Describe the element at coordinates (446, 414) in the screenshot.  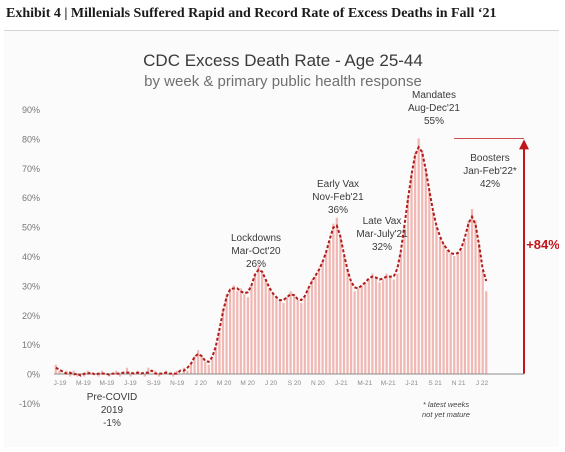
I see `footnote-line: not yet mature` at that location.